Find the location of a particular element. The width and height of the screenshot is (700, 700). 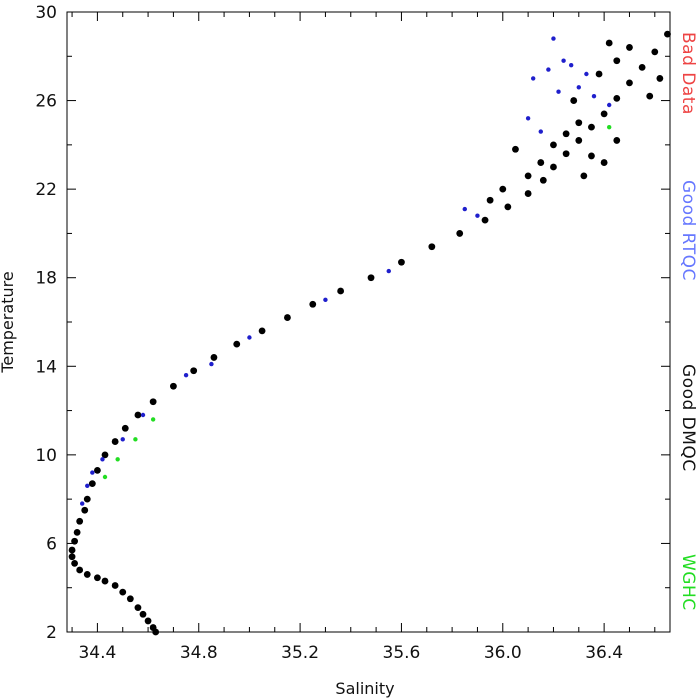

x-tick-label: 36.4 is located at coordinates (604, 653).